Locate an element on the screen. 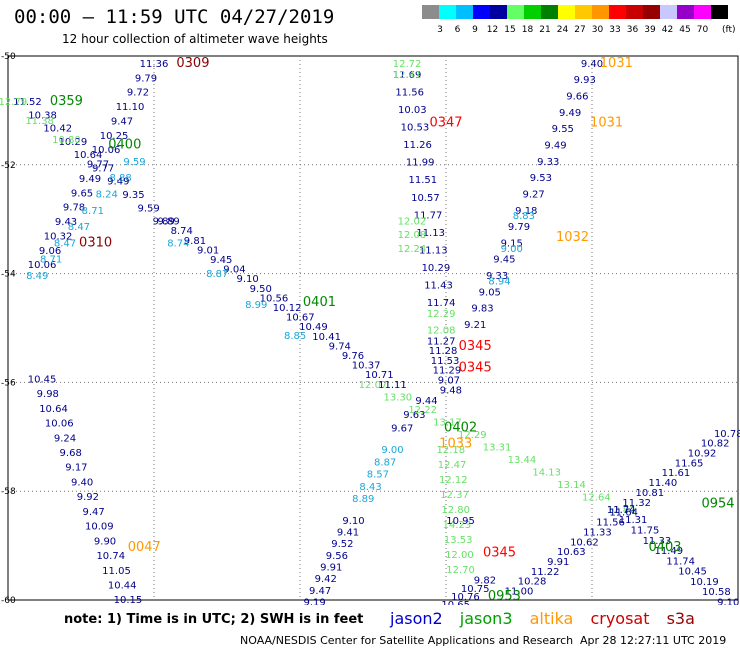 This screenshot has width=740, height=650. swh-value-label: 10.82 is located at coordinates (715, 444).